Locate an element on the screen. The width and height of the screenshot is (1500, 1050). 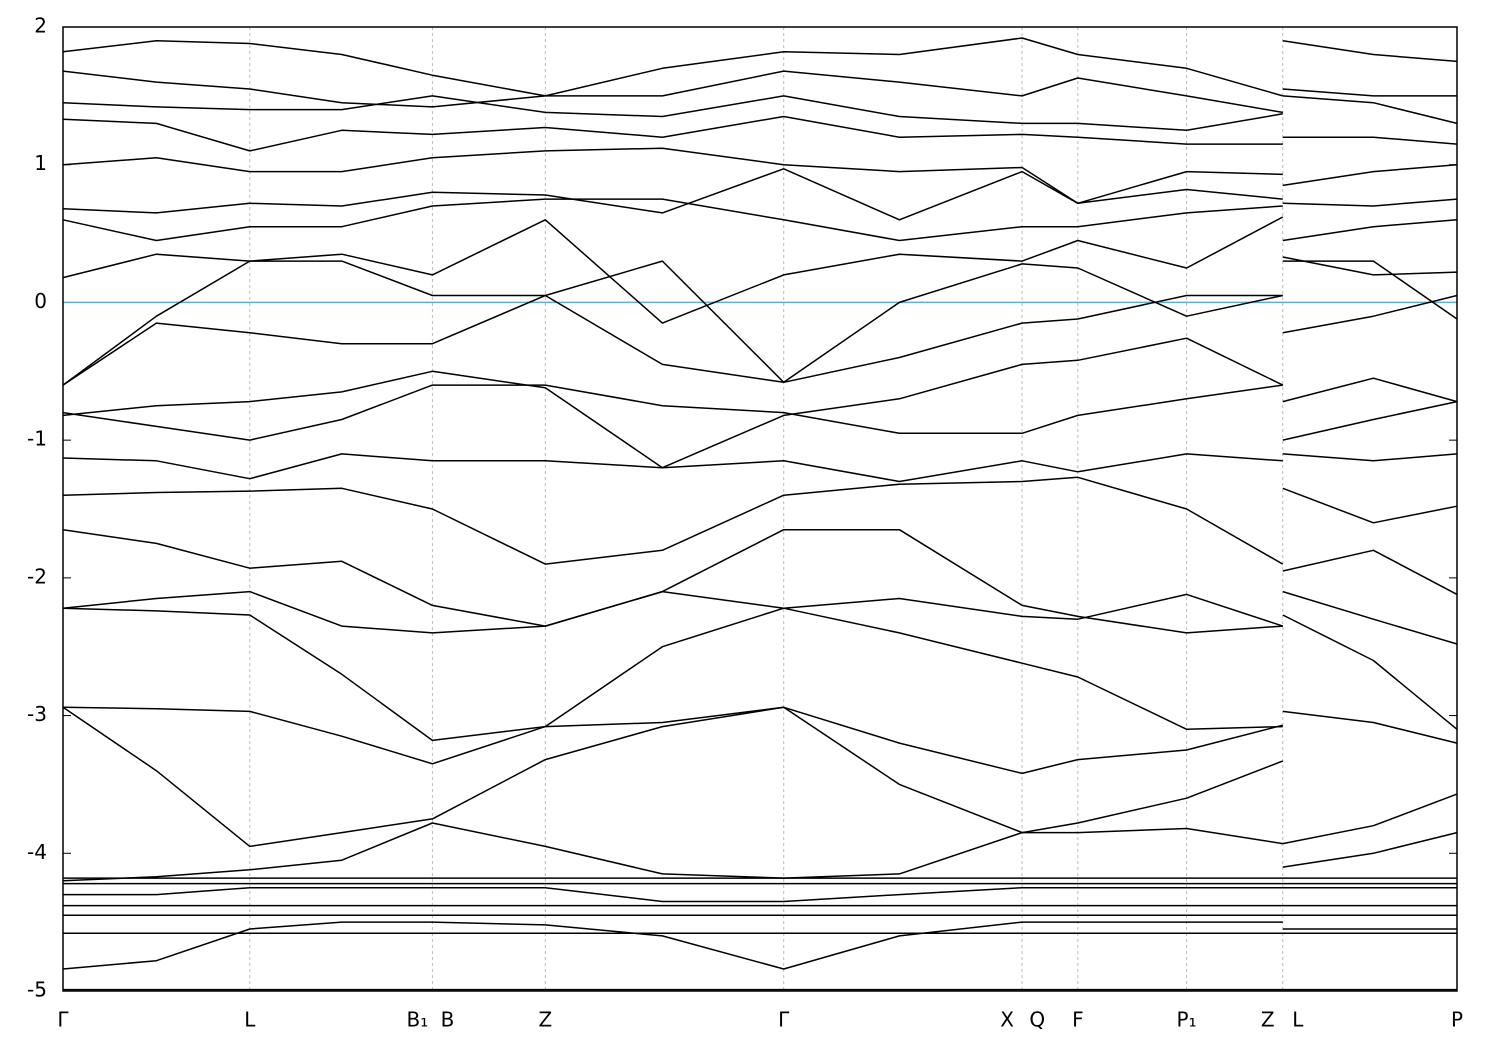
y-tick-label: -3 is located at coordinates (37, 714).